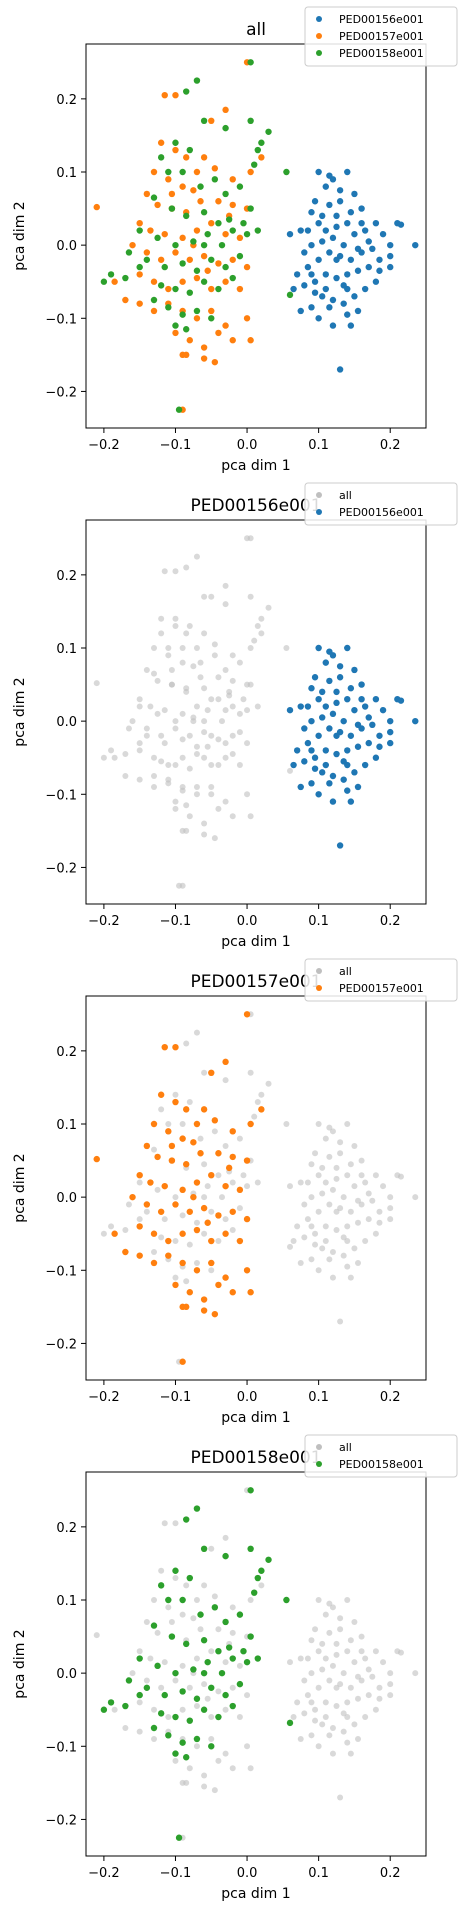 The width and height of the screenshot is (464, 1914). I want to click on legend-entry: PED00156e001, so click(381, 19).